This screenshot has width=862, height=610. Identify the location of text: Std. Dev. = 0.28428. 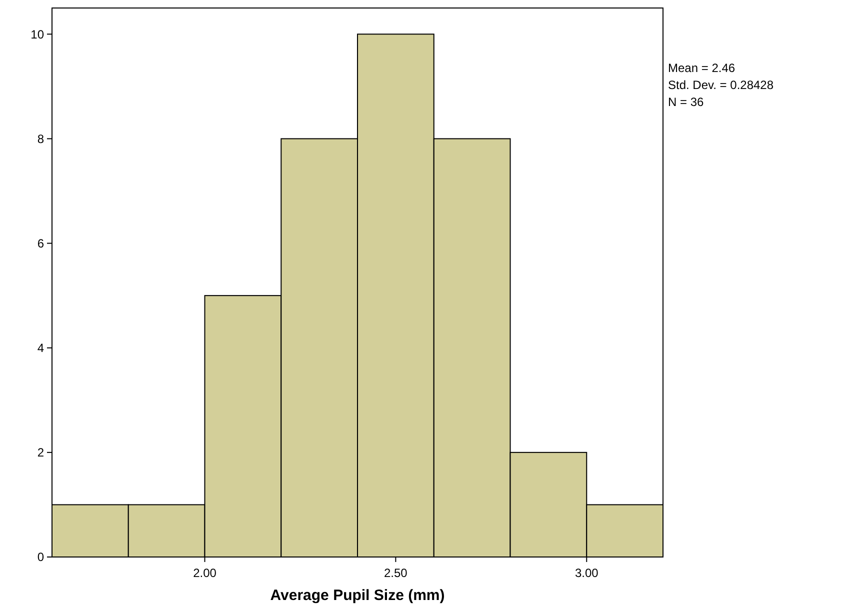
(721, 85).